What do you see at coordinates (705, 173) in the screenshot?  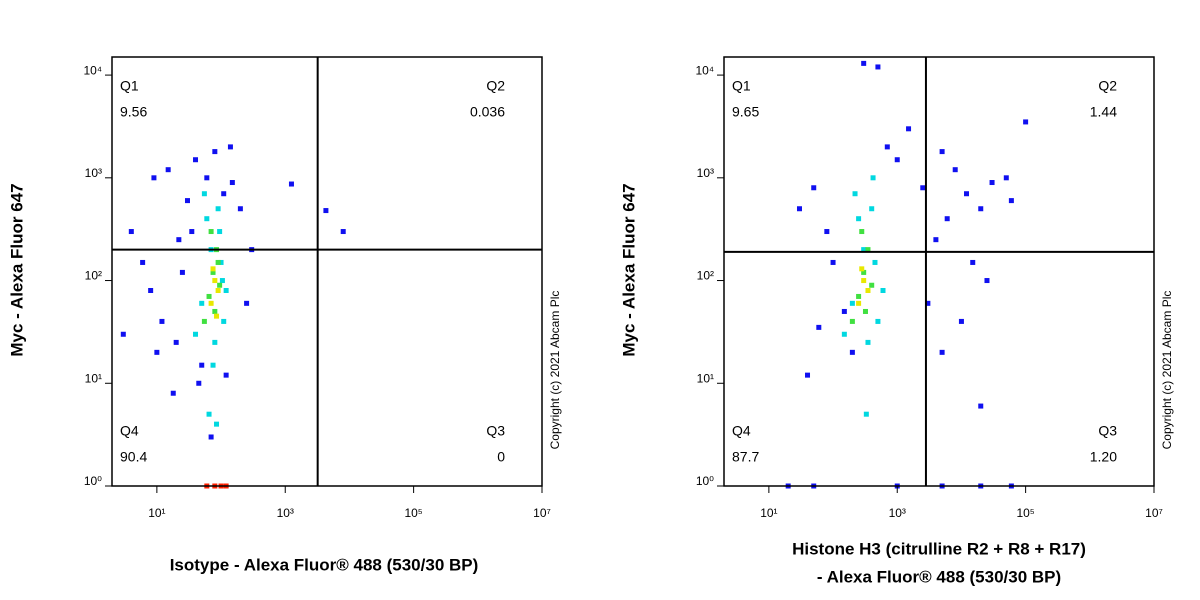 I see `y-tick-label: 10³` at bounding box center [705, 173].